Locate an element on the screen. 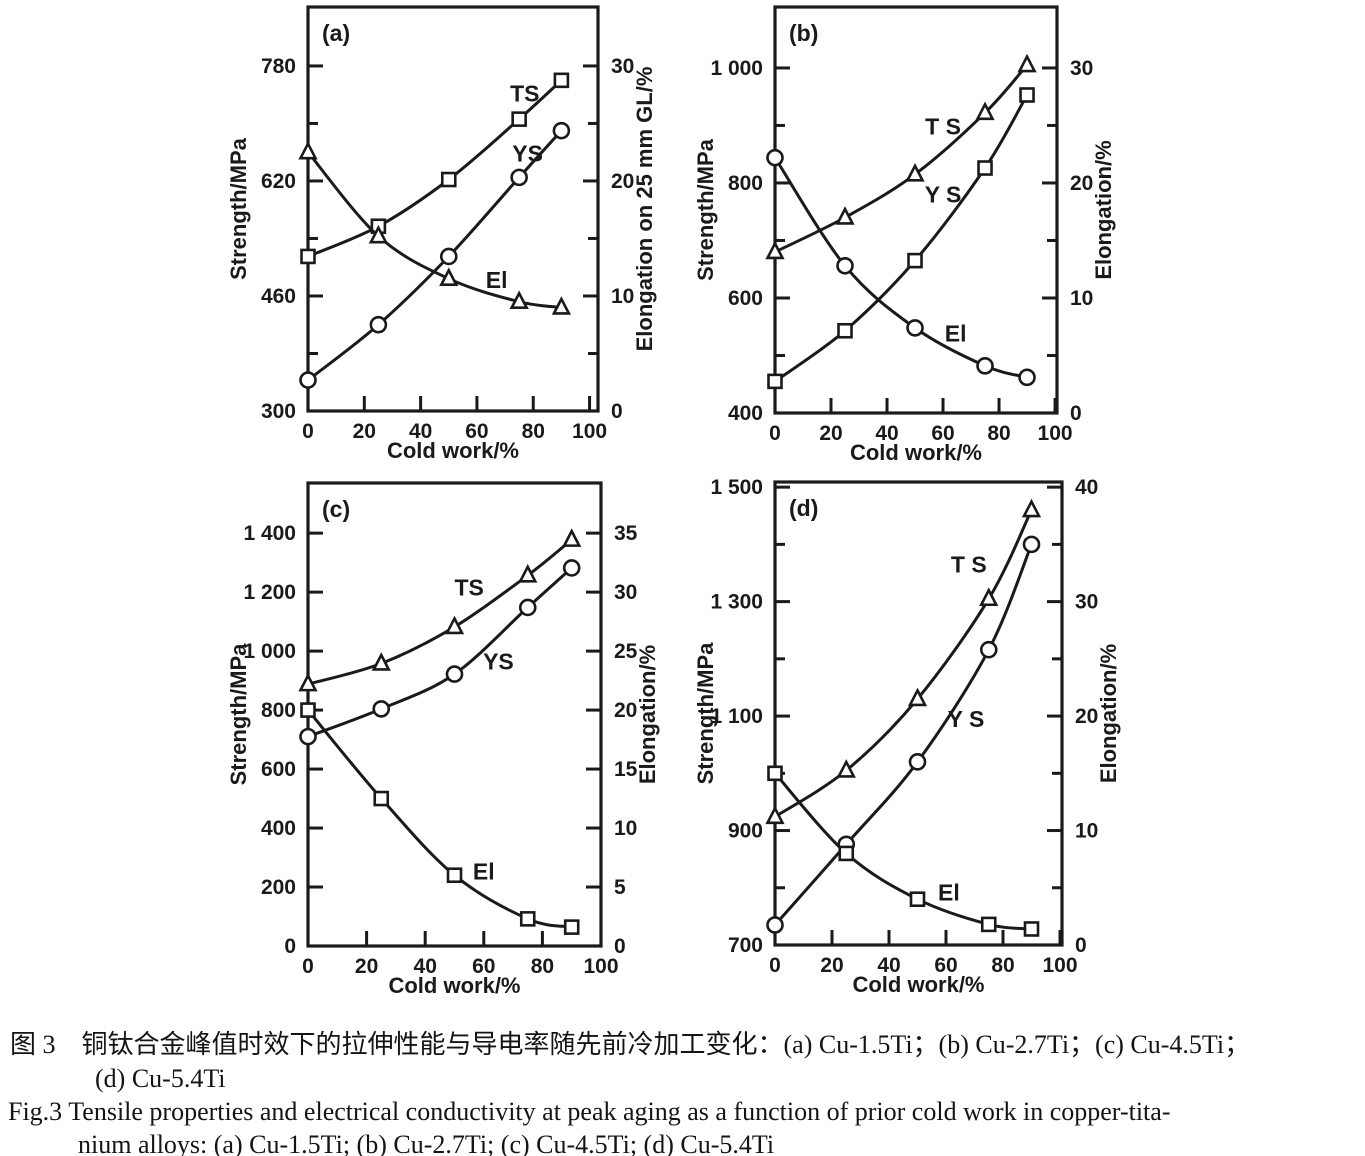 The image size is (1365, 1156). d-right-tick-label: 0 is located at coordinates (1081, 945).